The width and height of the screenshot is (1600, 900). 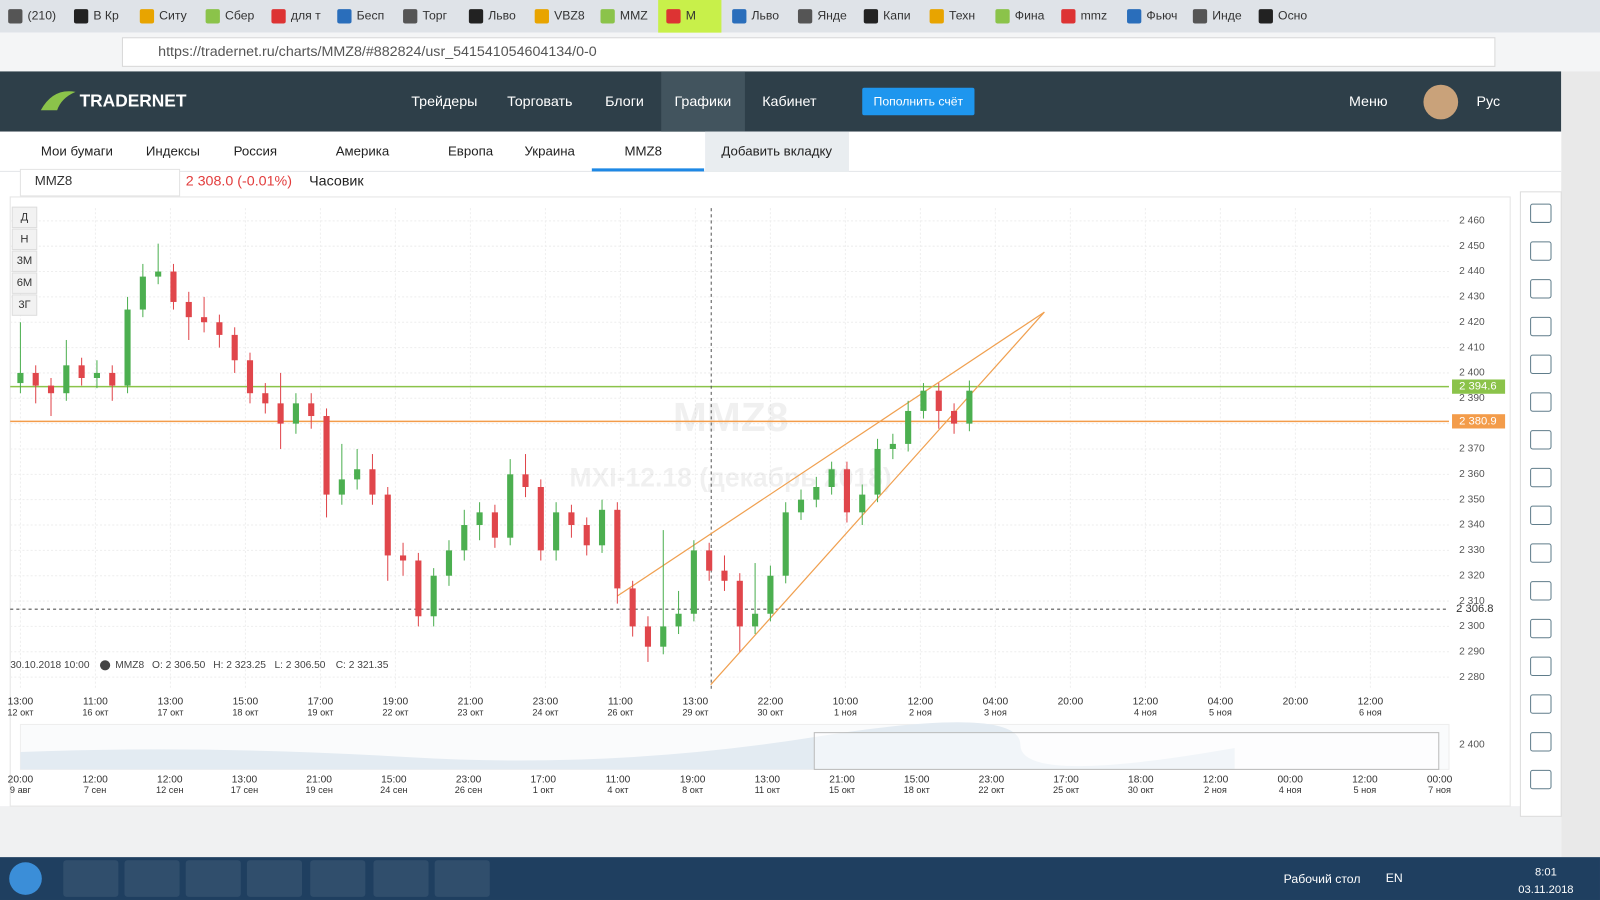 What do you see at coordinates (702, 102) in the screenshot?
I see `nav-item: Графики` at bounding box center [702, 102].